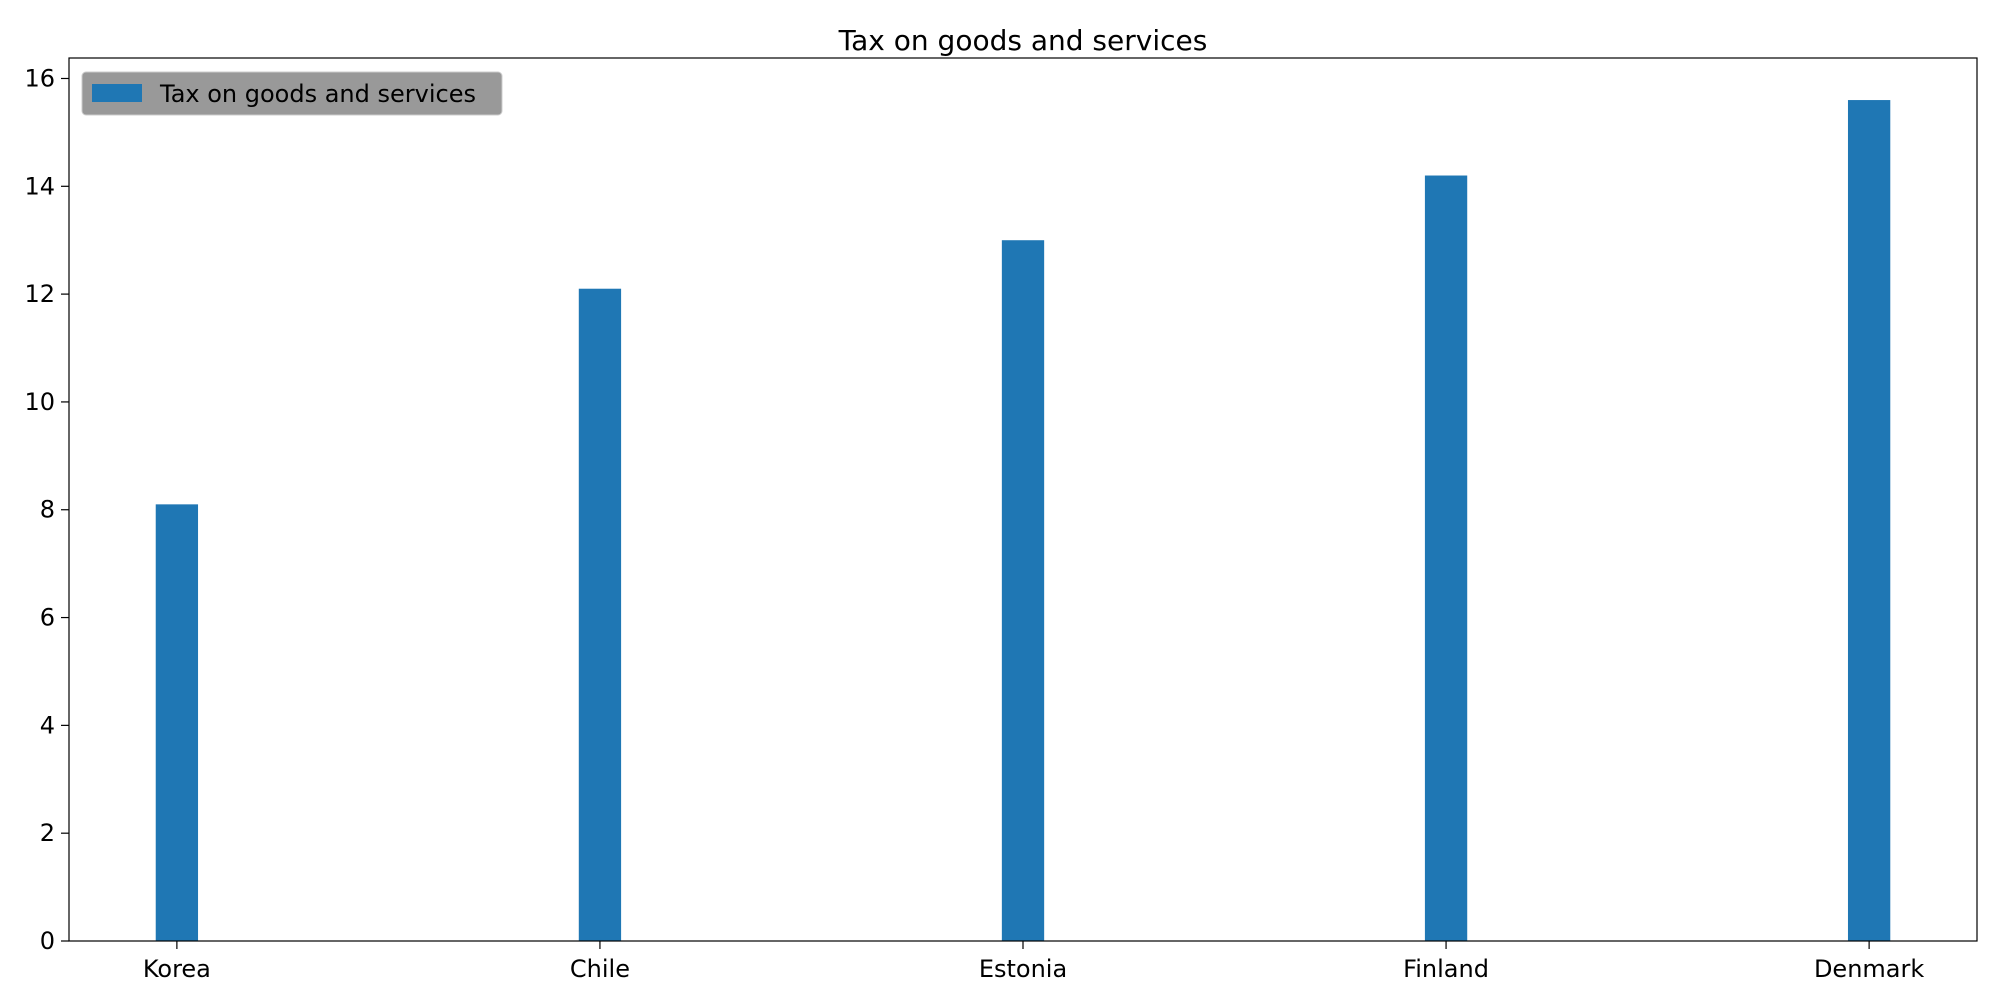 The height and width of the screenshot is (1004, 2000). Describe the element at coordinates (177, 722) in the screenshot. I see `bar-korea` at that location.